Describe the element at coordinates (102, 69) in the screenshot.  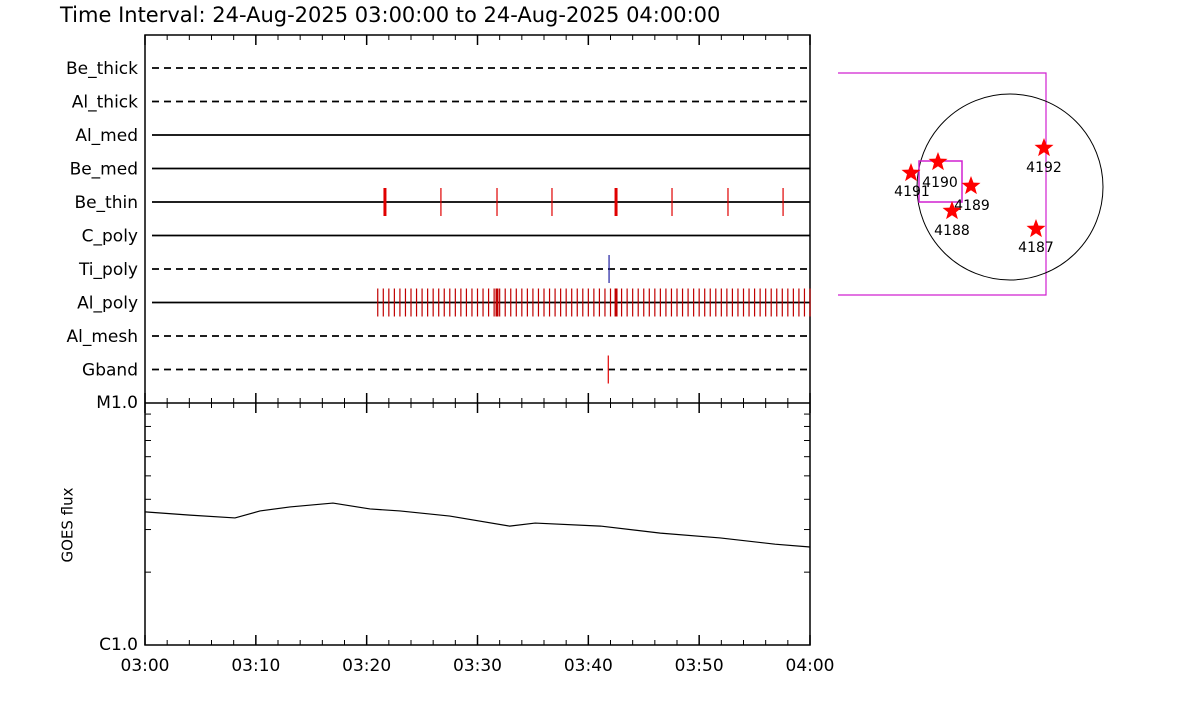
I see `row-label: Be_thick` at that location.